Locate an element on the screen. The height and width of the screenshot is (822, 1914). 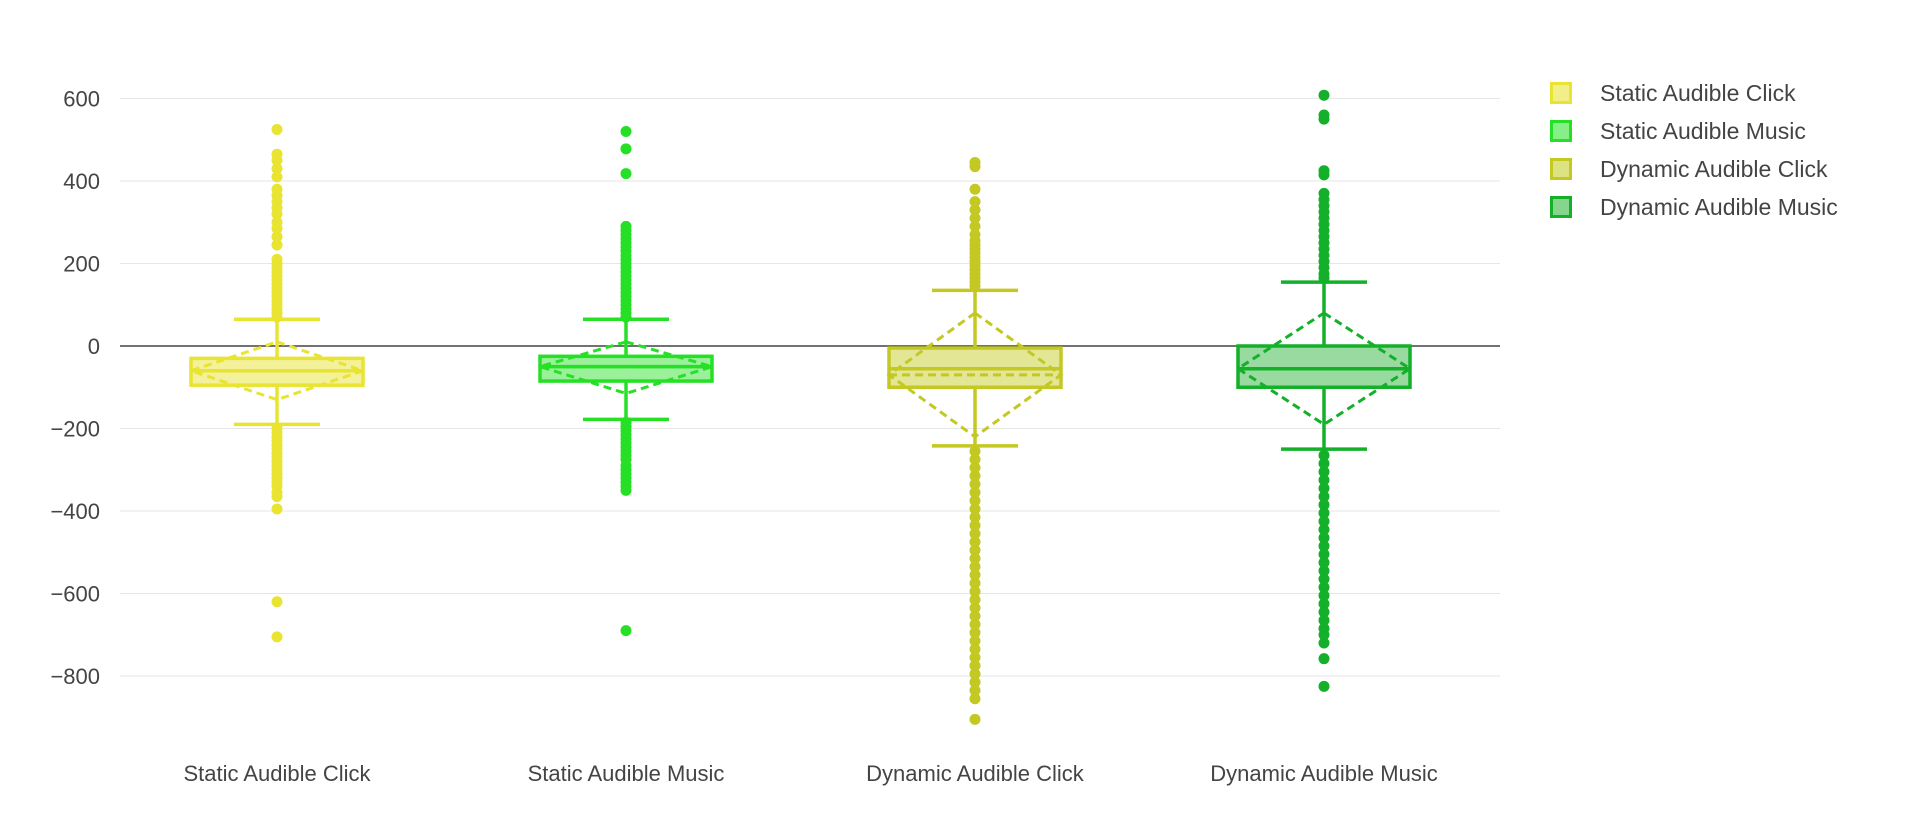
y-tick-label: 400 is located at coordinates (81, 181).